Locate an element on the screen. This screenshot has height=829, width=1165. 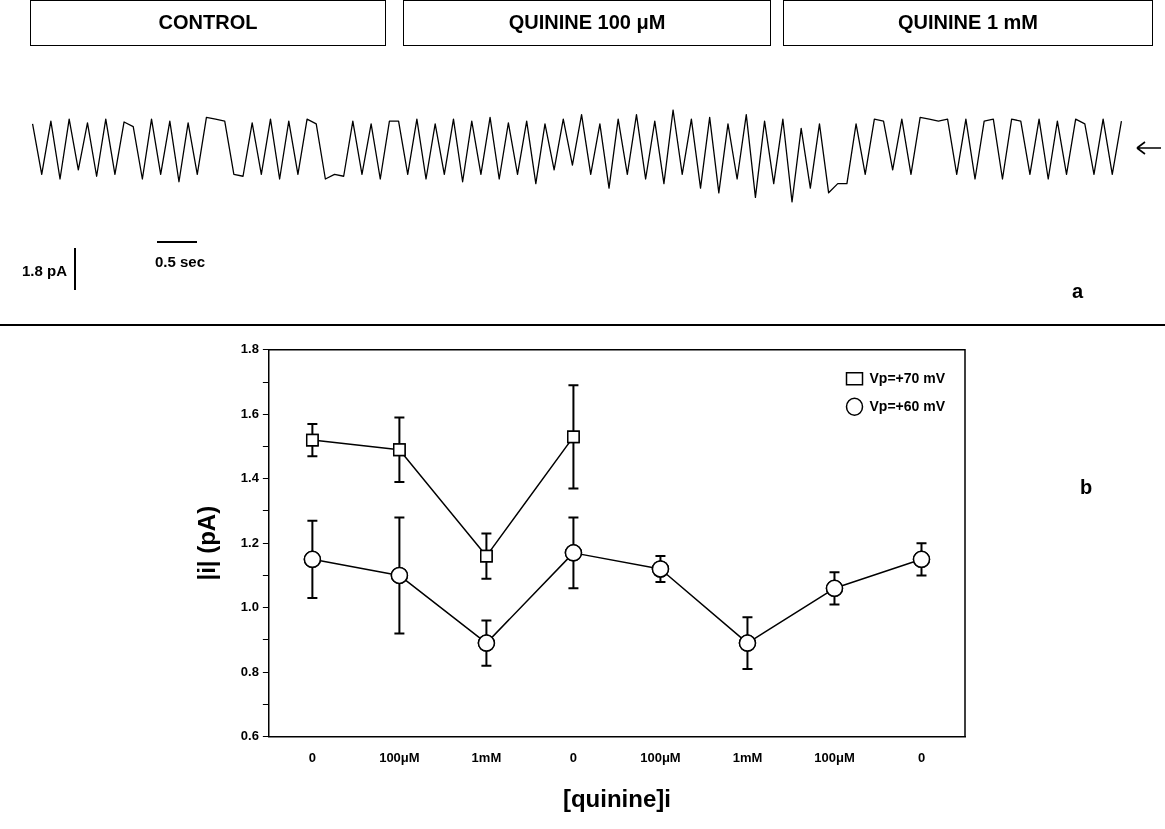
y-tick-label: 0.8 is located at coordinates (249, 671).